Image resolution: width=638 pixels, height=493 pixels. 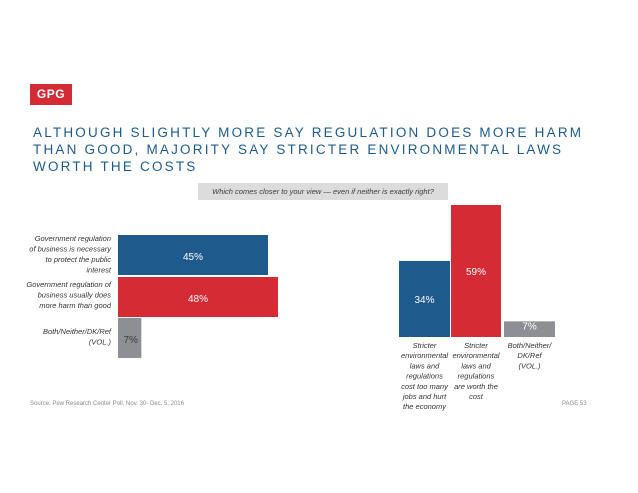 I want to click on vbar-value-label-1: 34%, so click(x=424, y=300).